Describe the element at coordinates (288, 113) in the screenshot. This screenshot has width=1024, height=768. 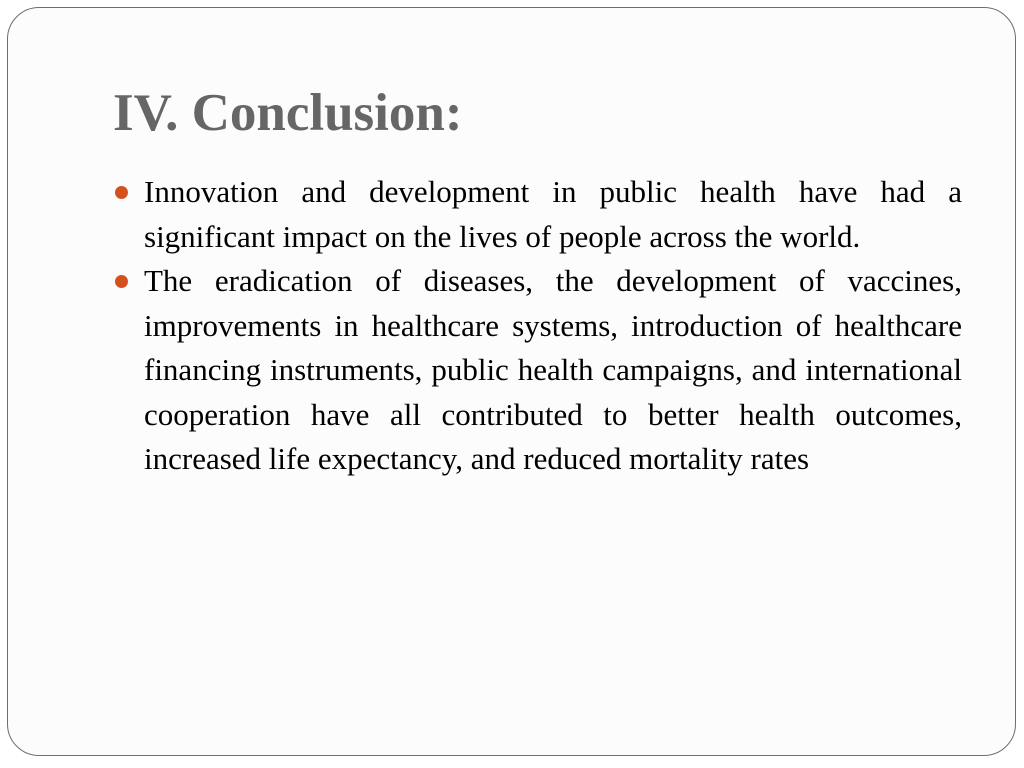
I see `slide-title: IV. Conclusion:` at that location.